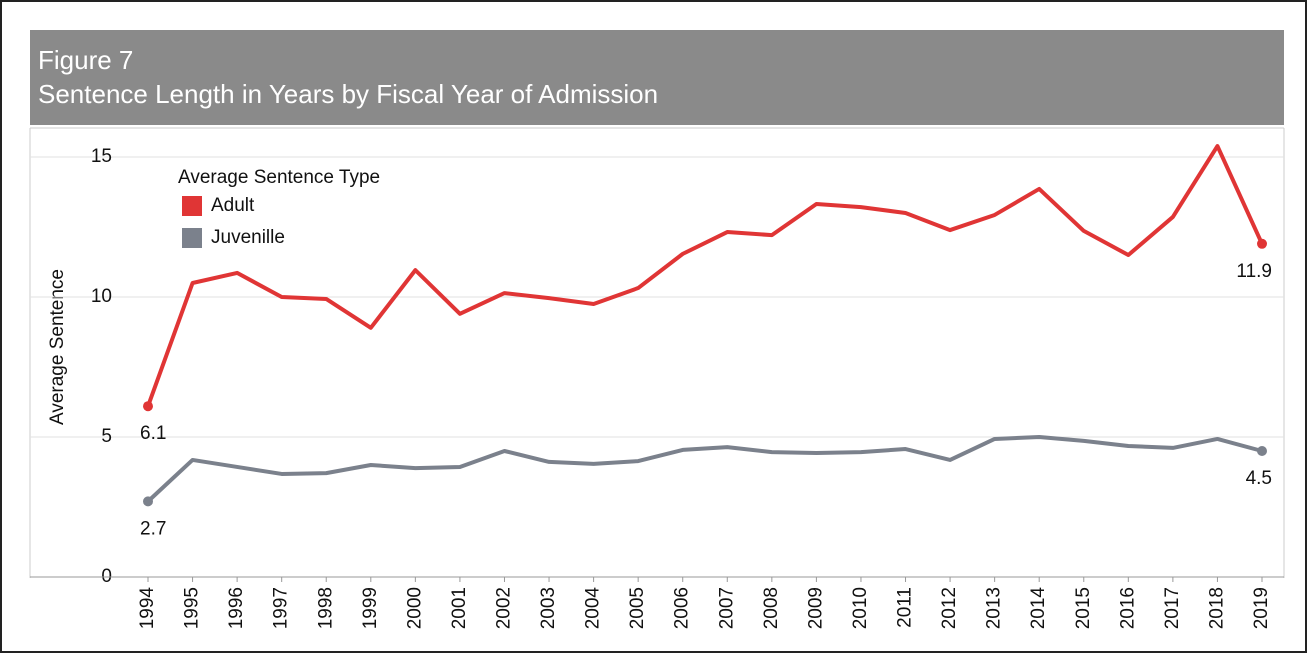 Image resolution: width=1307 pixels, height=653 pixels. I want to click on x-tick-label: 1999, so click(370, 608).